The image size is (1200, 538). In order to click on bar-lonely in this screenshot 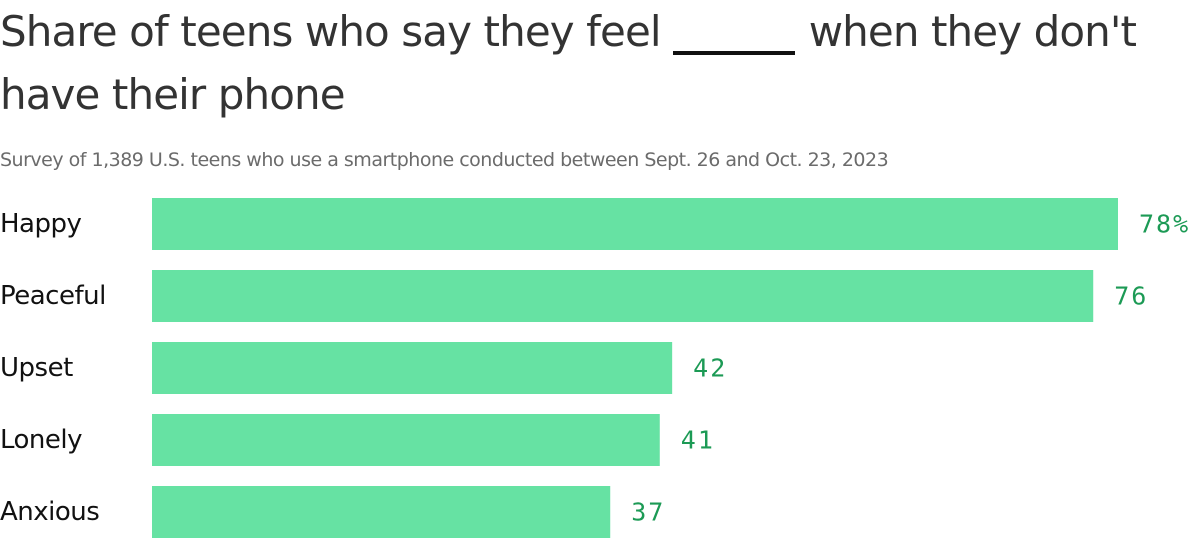, I will do `click(406, 440)`.